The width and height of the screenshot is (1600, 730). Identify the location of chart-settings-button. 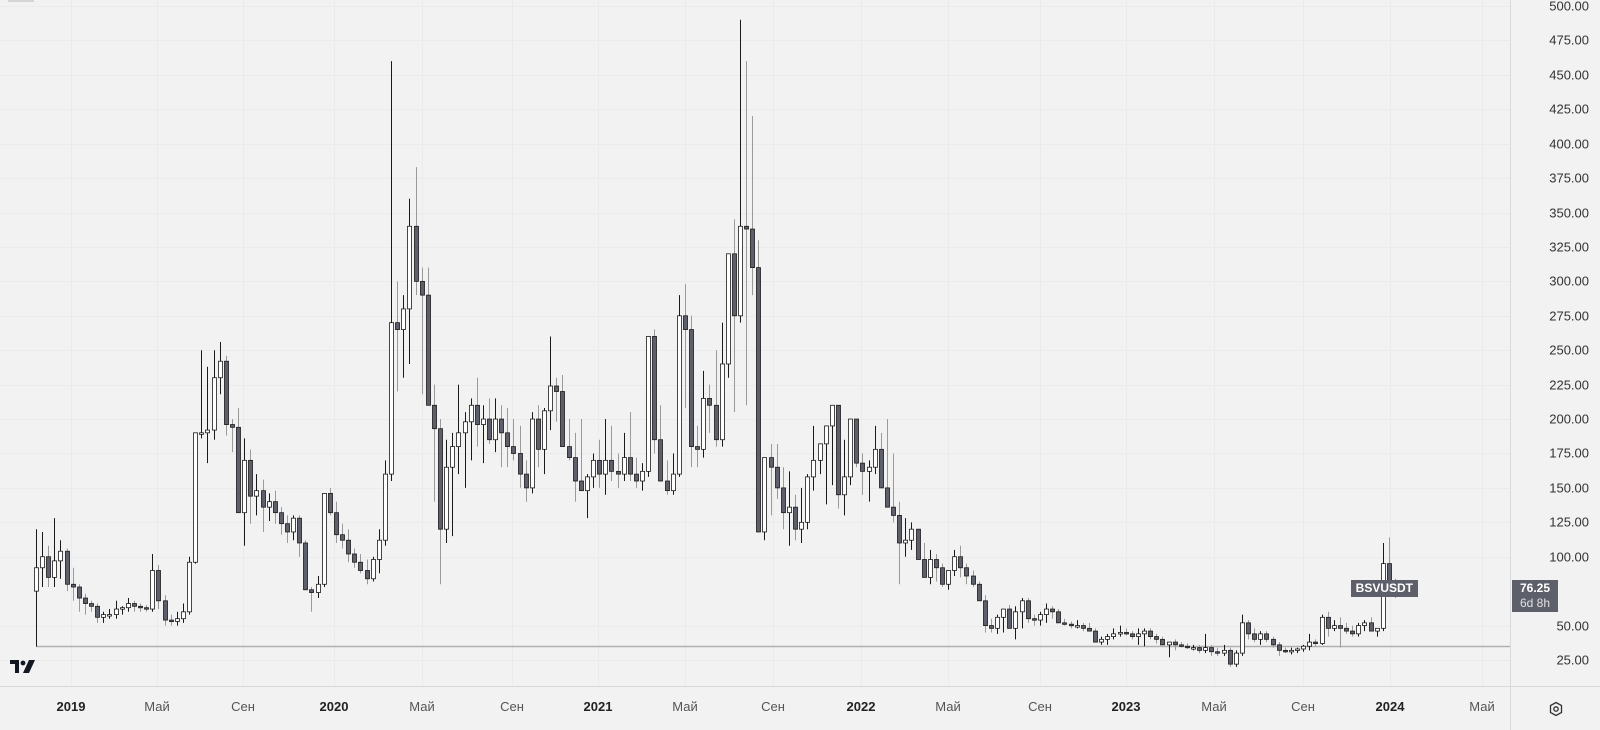
(1555, 708).